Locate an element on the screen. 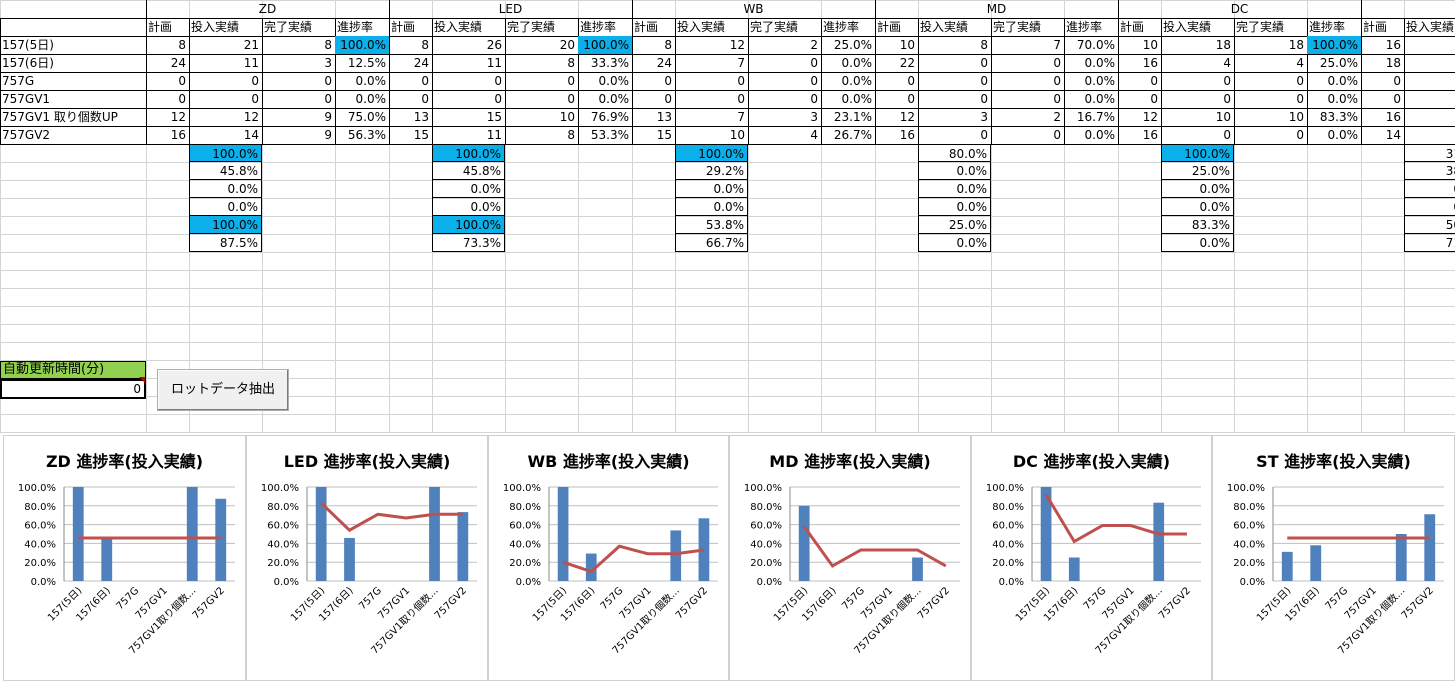  row-label: 757GV1 is located at coordinates (26, 99).